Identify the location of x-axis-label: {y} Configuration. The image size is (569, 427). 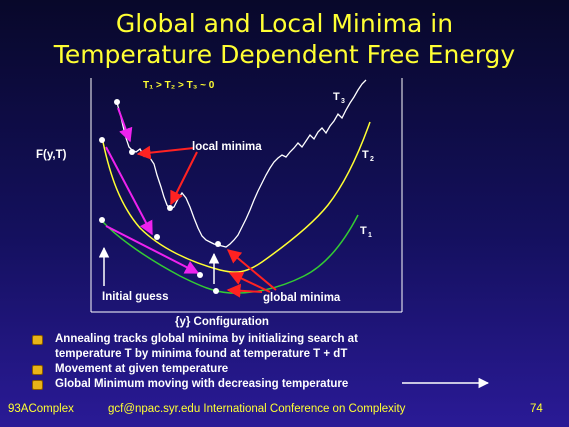
(222, 322).